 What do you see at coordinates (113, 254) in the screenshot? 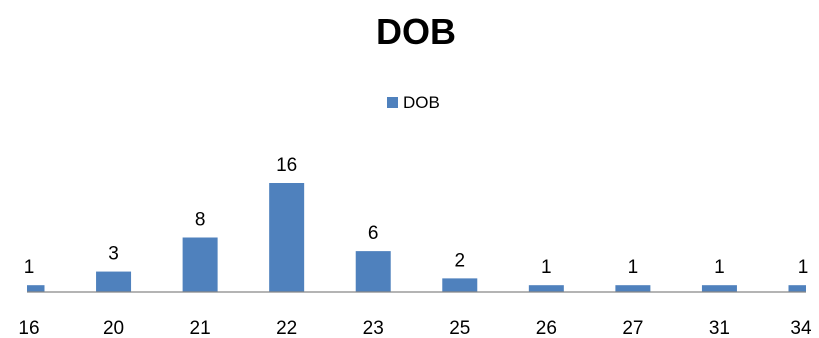
I see `data-label-20: 3` at bounding box center [113, 254].